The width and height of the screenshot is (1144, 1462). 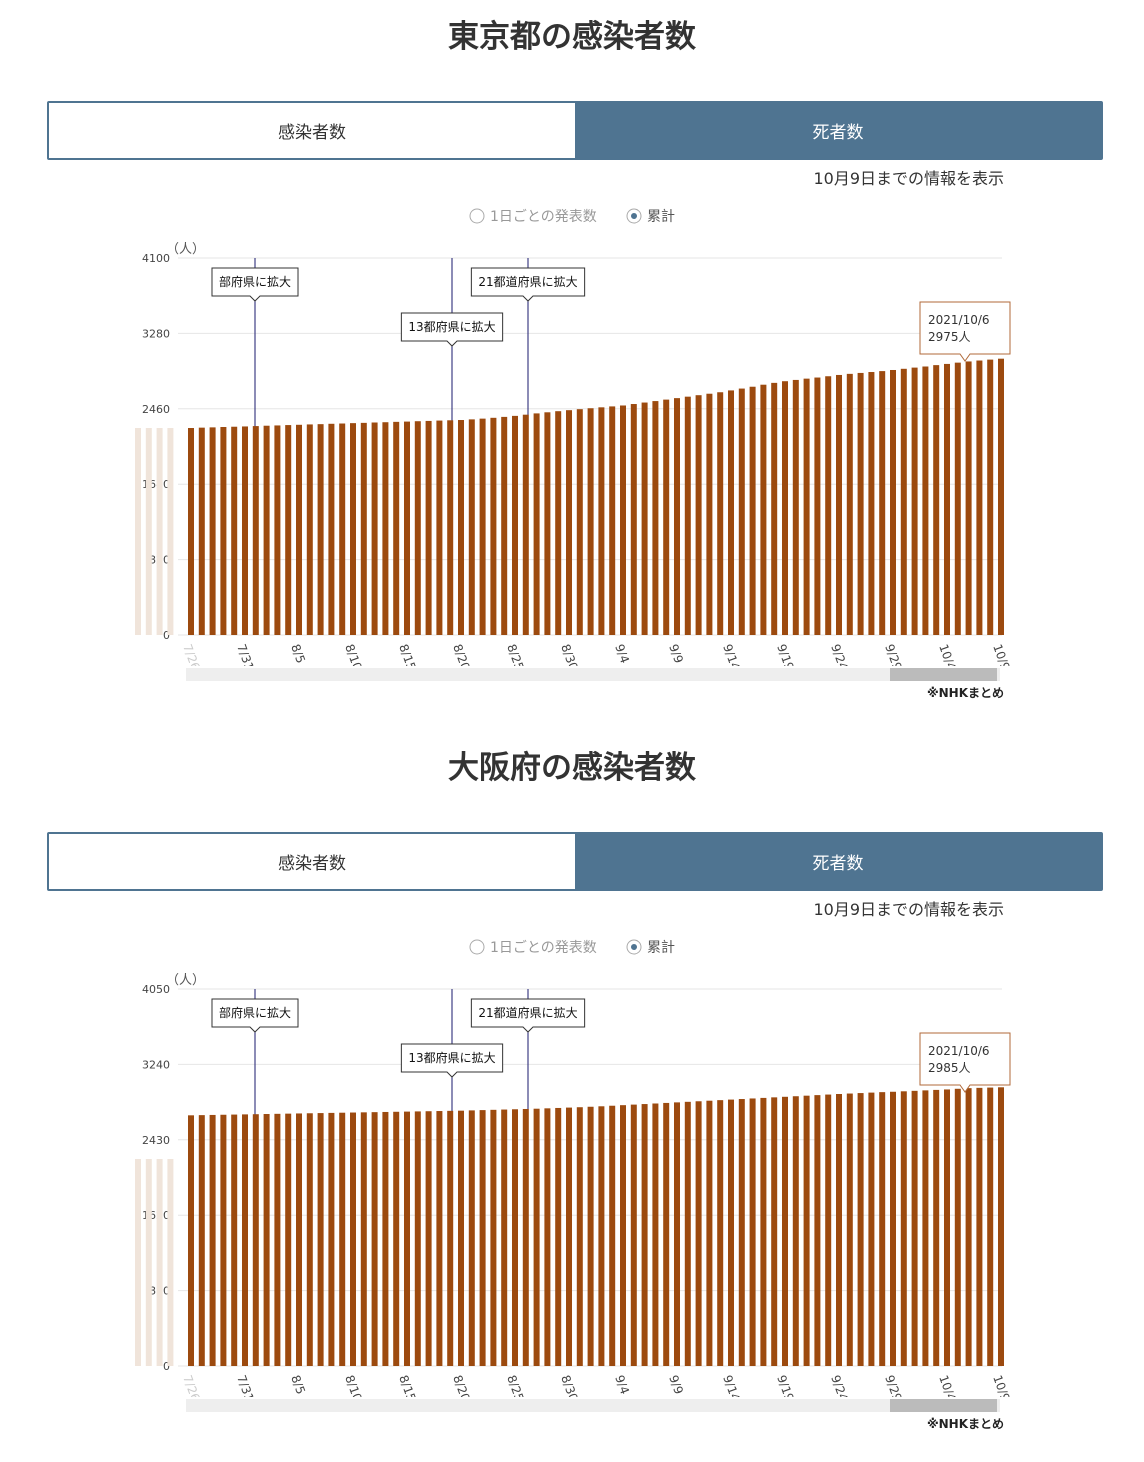 I want to click on section-title: 東京都の感染者数, so click(x=572, y=37).